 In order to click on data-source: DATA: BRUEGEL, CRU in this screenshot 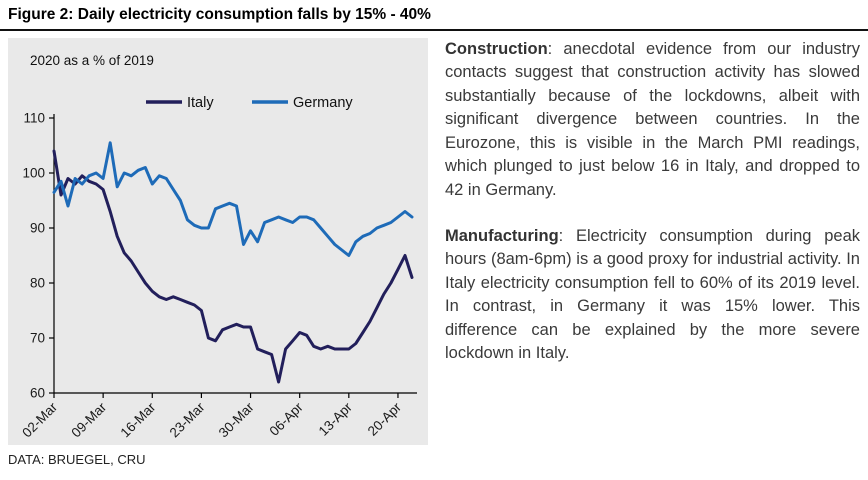, I will do `click(77, 459)`.